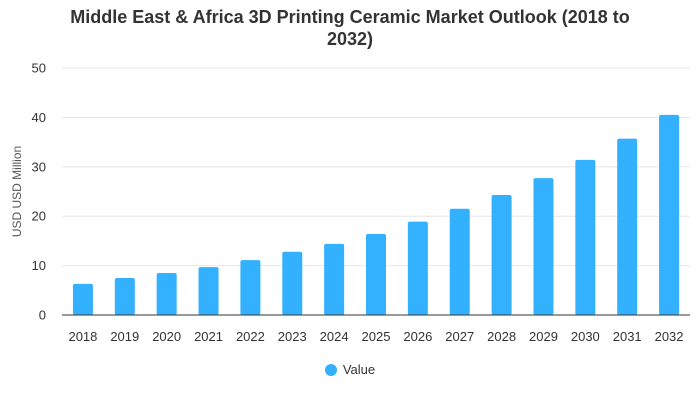  What do you see at coordinates (208, 336) in the screenshot?
I see `x-tick-label: 2021` at bounding box center [208, 336].